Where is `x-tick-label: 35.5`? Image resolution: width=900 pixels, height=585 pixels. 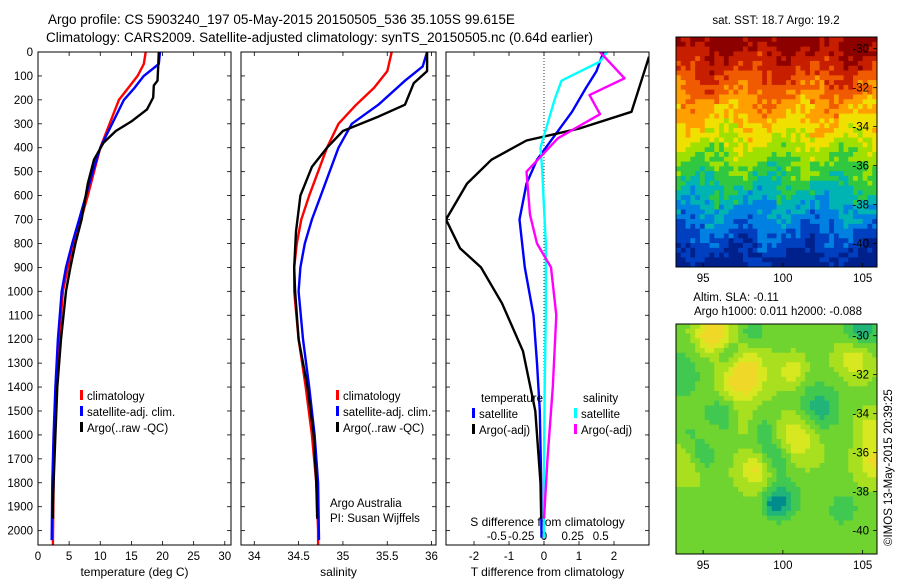 x-tick-label: 35.5 is located at coordinates (387, 557).